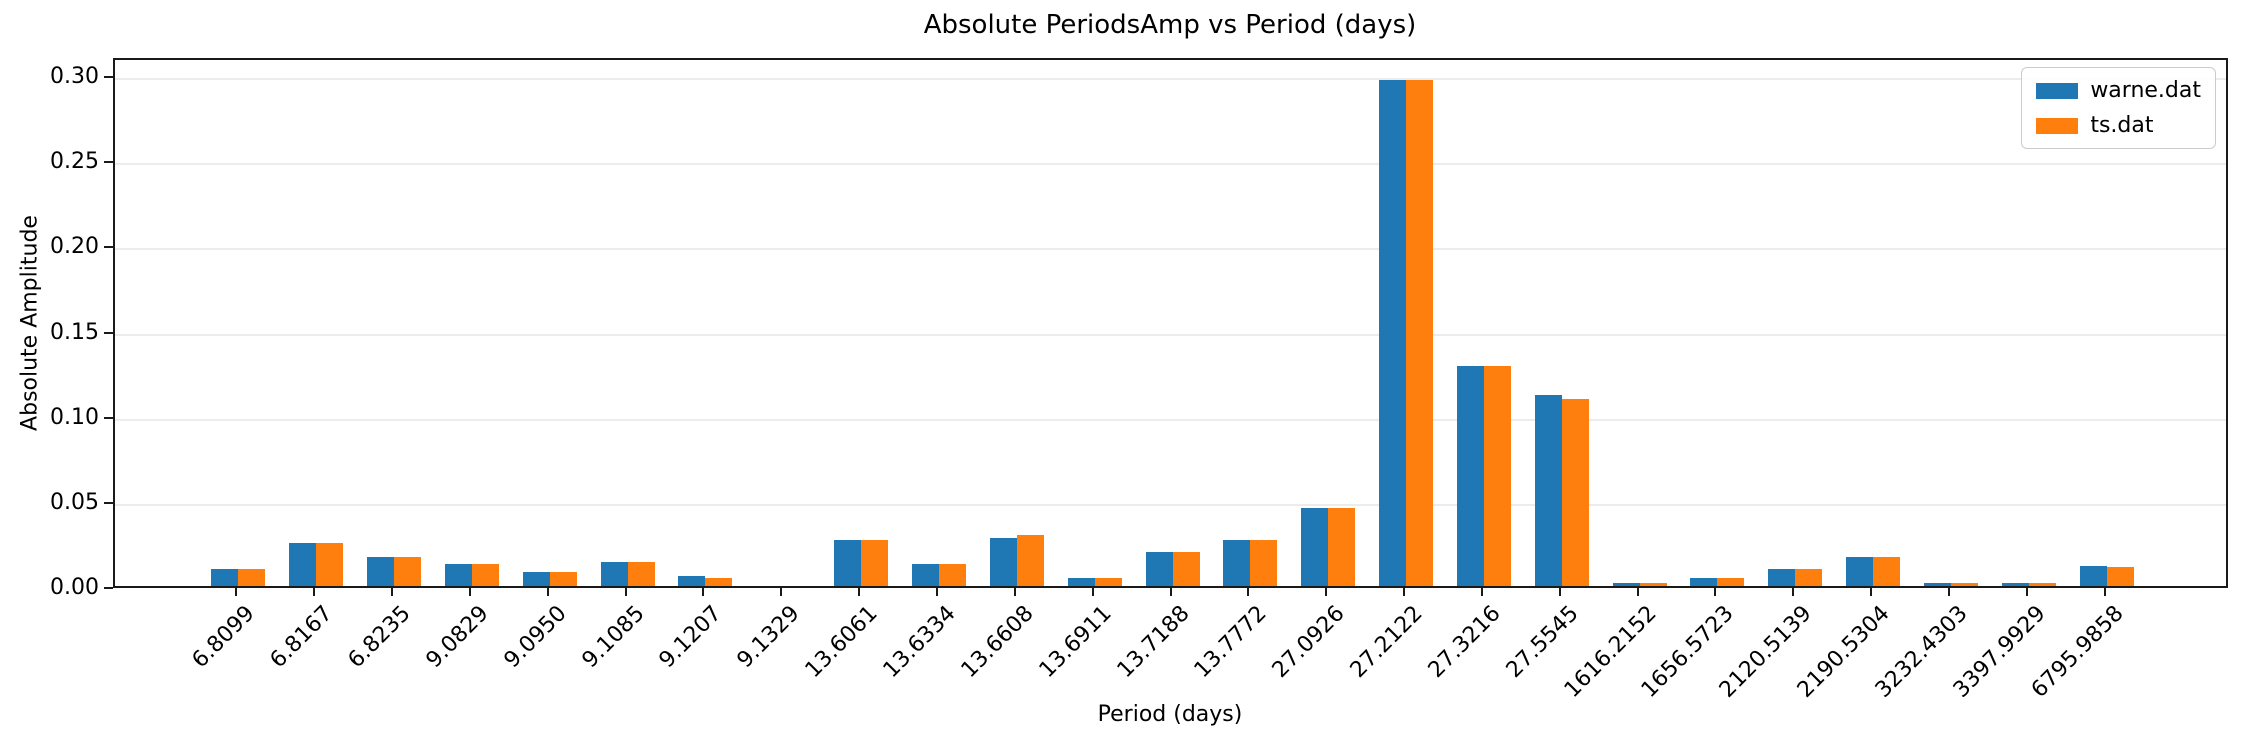 The width and height of the screenshot is (2250, 750). Describe the element at coordinates (2145, 90) in the screenshot. I see `legend-label-warne-dat: warne.dat` at that location.